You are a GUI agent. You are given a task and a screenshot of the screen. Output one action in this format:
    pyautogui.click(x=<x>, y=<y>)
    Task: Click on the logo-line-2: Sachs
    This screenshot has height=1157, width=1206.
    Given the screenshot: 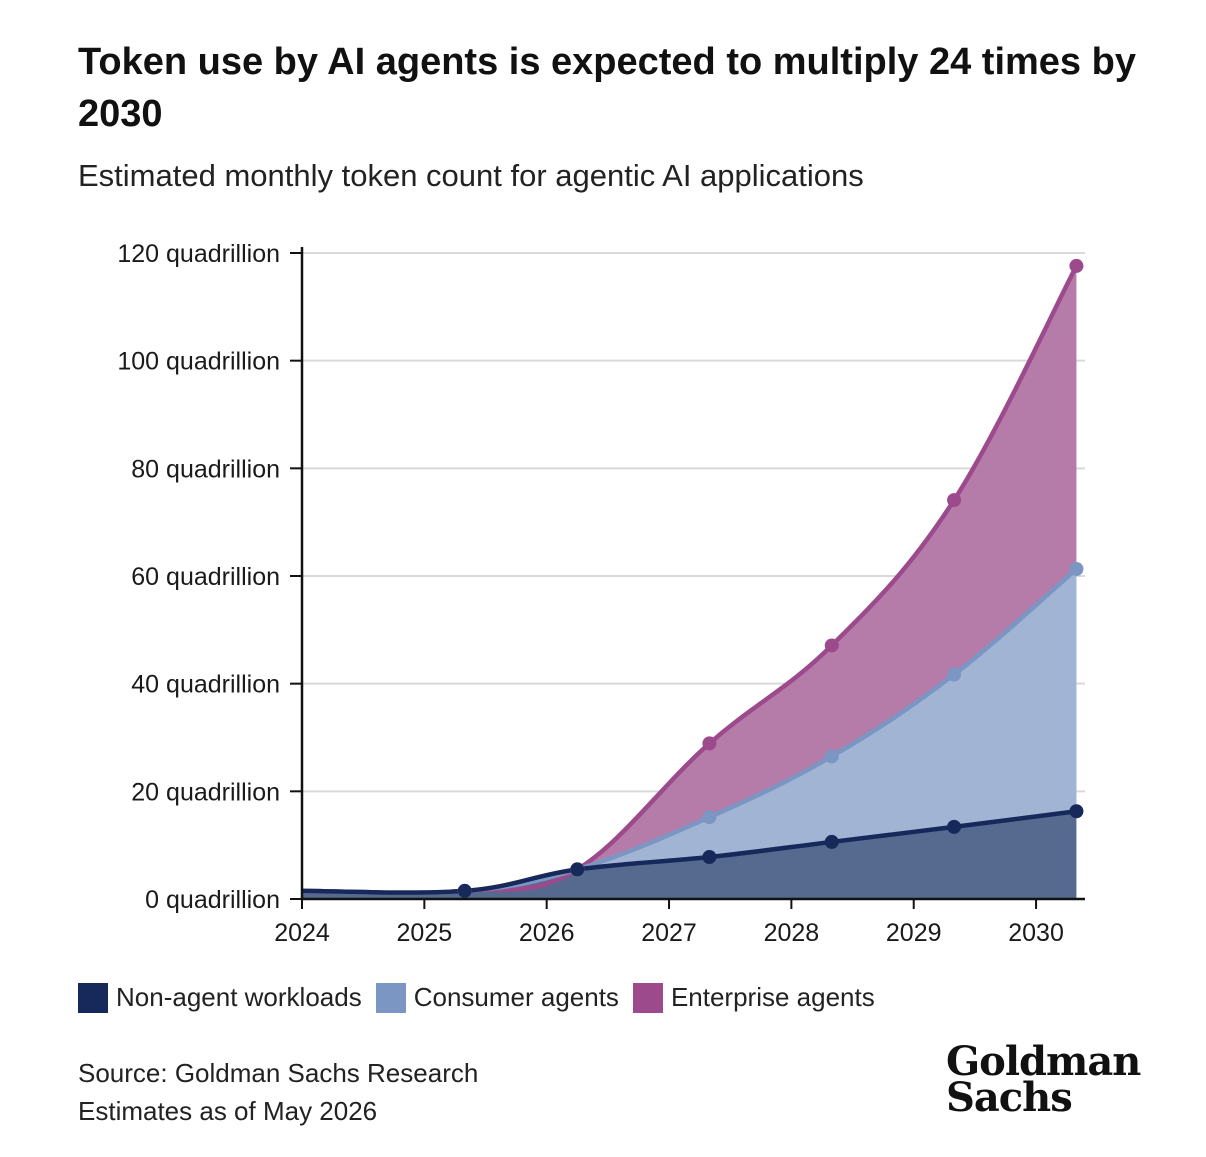 What is the action you would take?
    pyautogui.click(x=1009, y=1097)
    